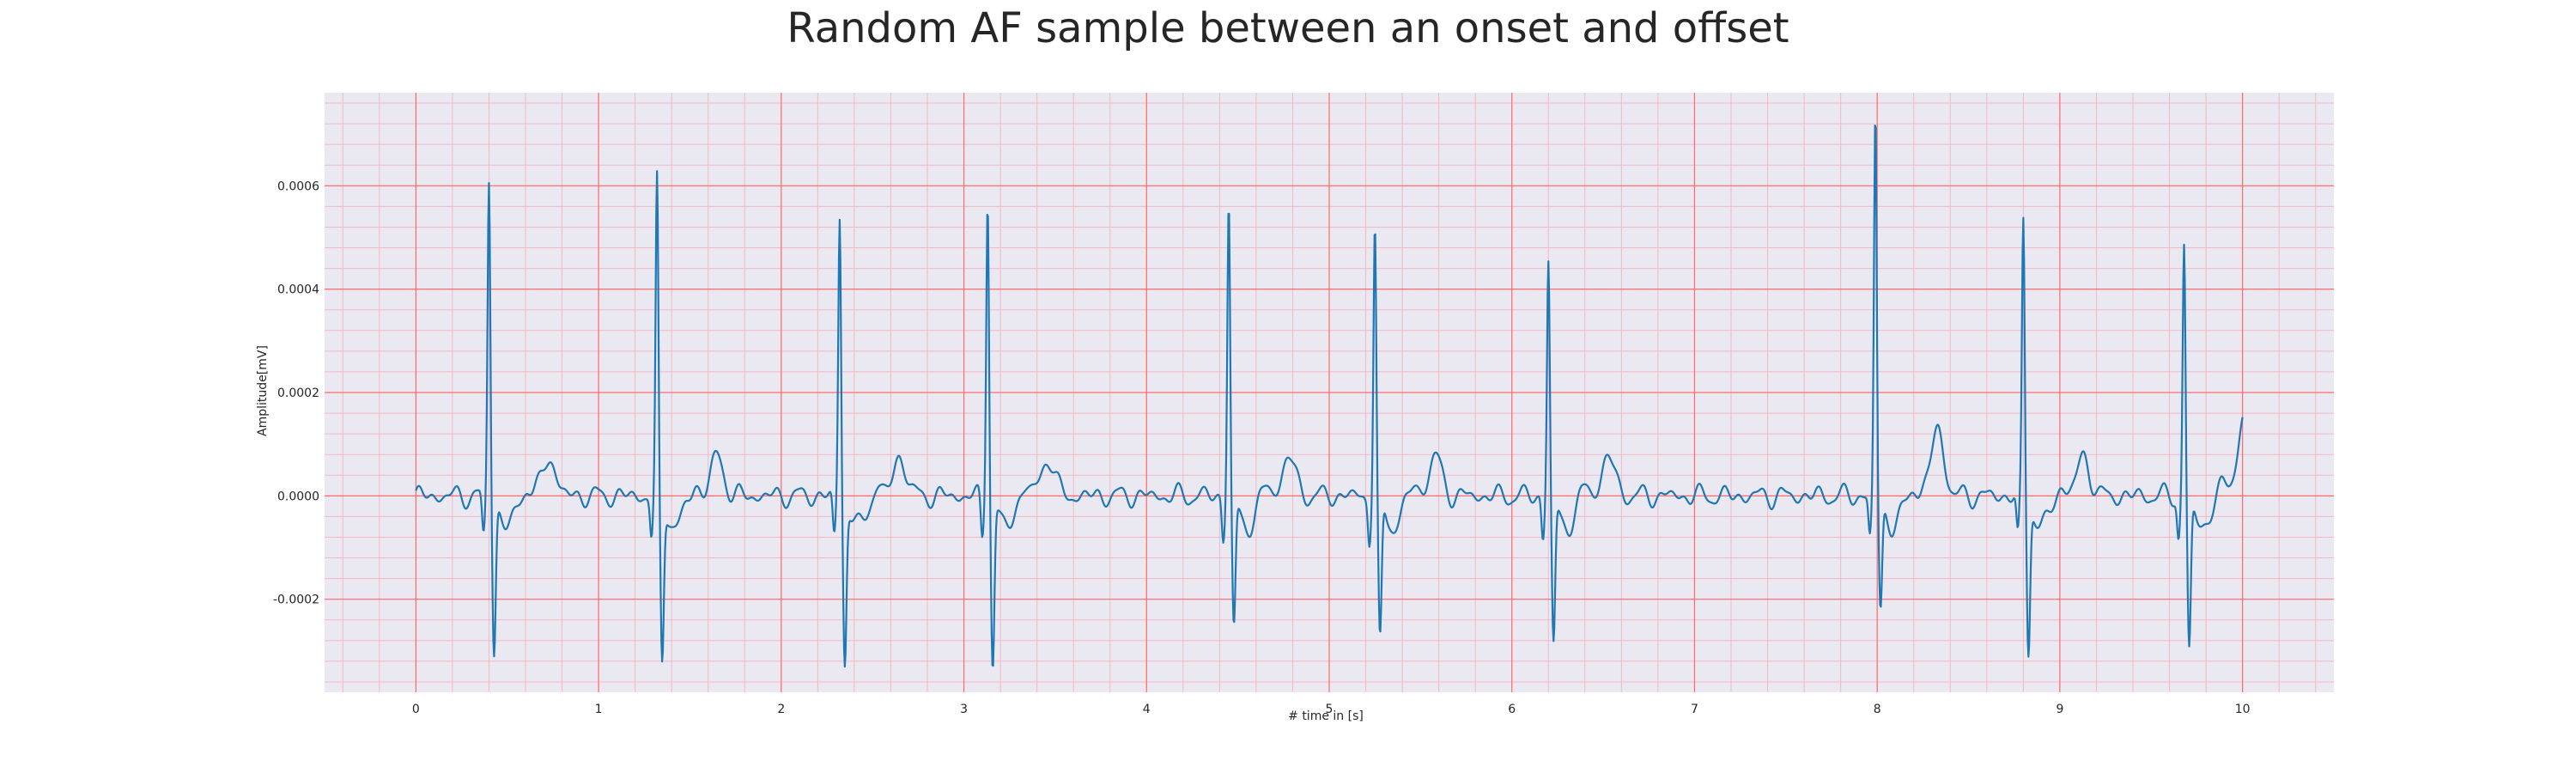 Image resolution: width=2576 pixels, height=773 pixels. What do you see at coordinates (1512, 709) in the screenshot?
I see `x-tick-label: 6` at bounding box center [1512, 709].